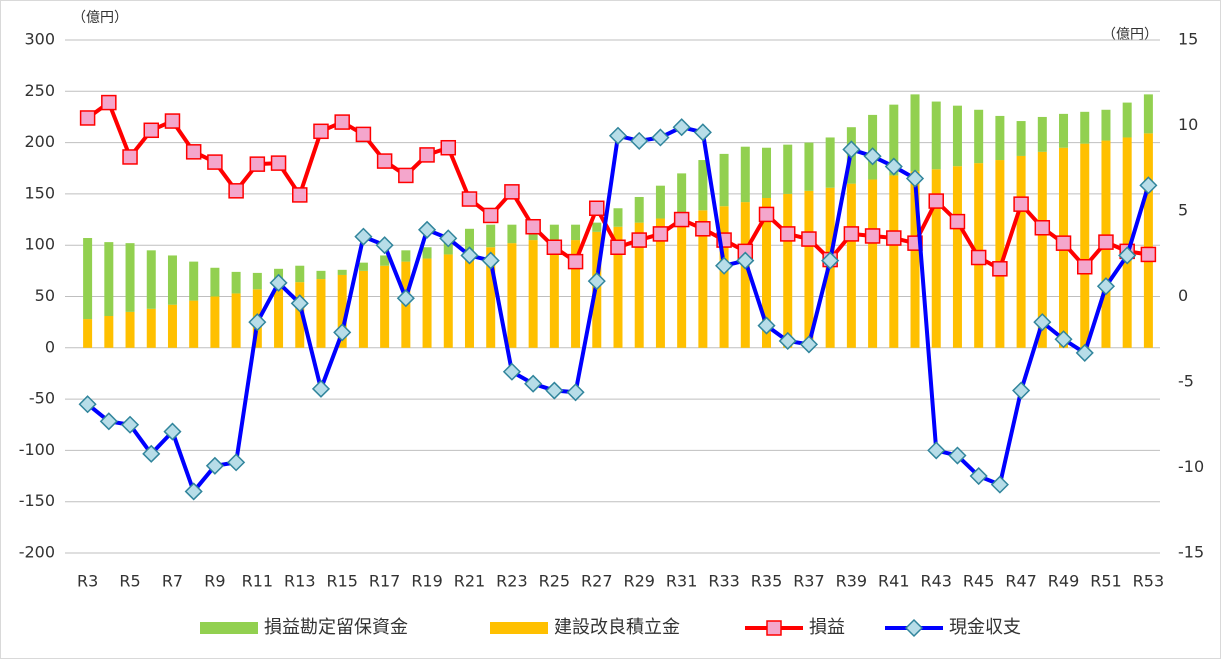 This screenshot has width=1221, height=659. What do you see at coordinates (384, 581) in the screenshot?
I see `x-tick-label: R17` at bounding box center [384, 581].